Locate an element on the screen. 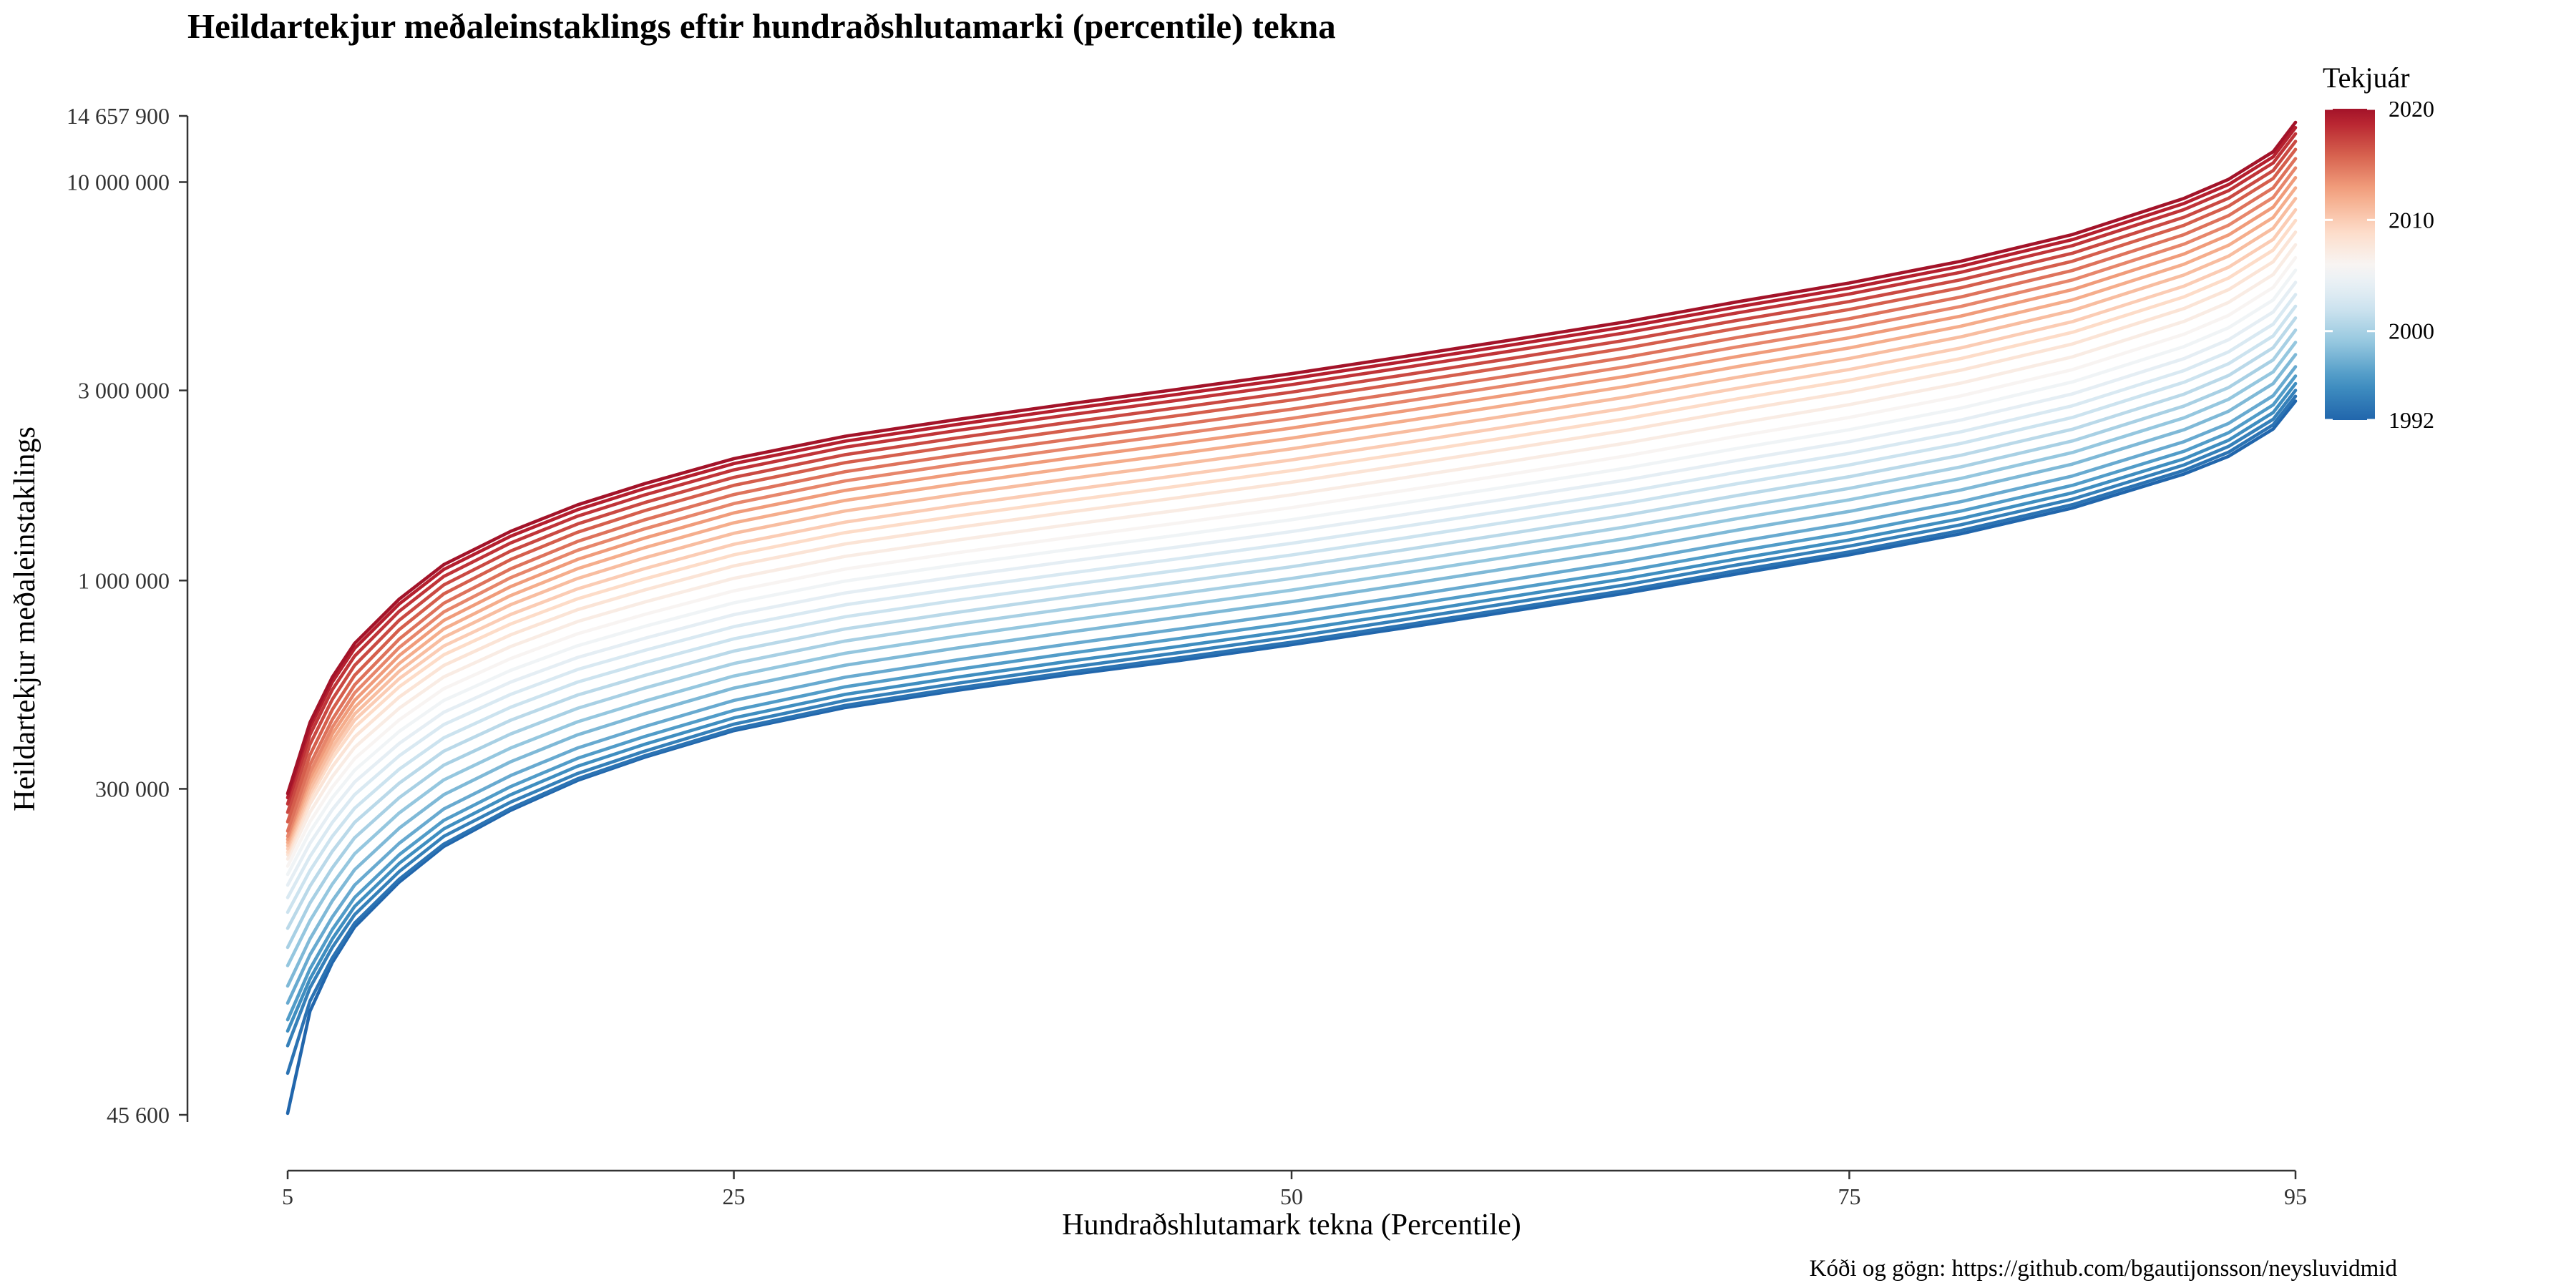 The image size is (2576, 1288). x-tick-label: 25 is located at coordinates (735, 1196).